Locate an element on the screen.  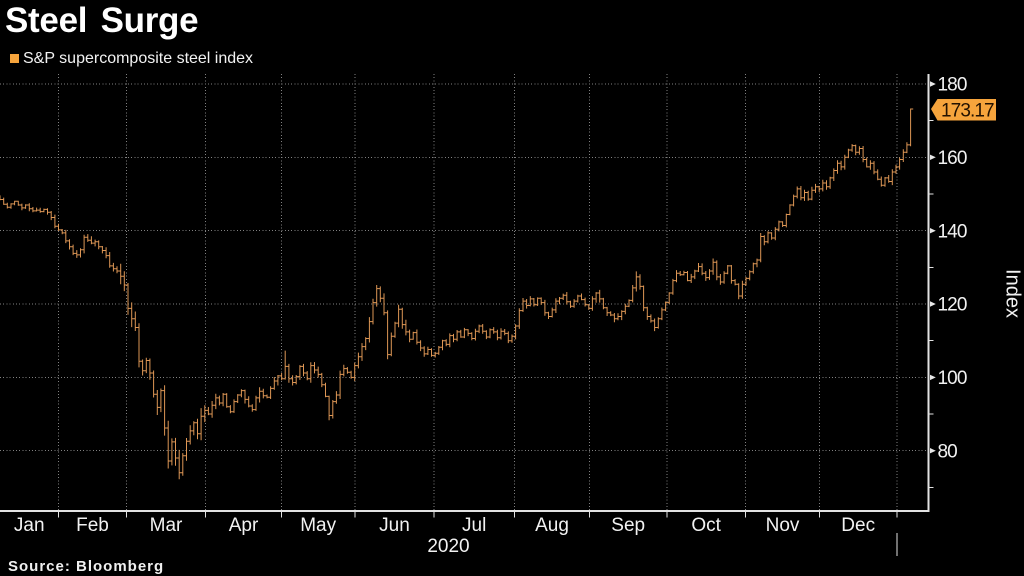
svg-text: Aug is located at coordinates (552, 525).